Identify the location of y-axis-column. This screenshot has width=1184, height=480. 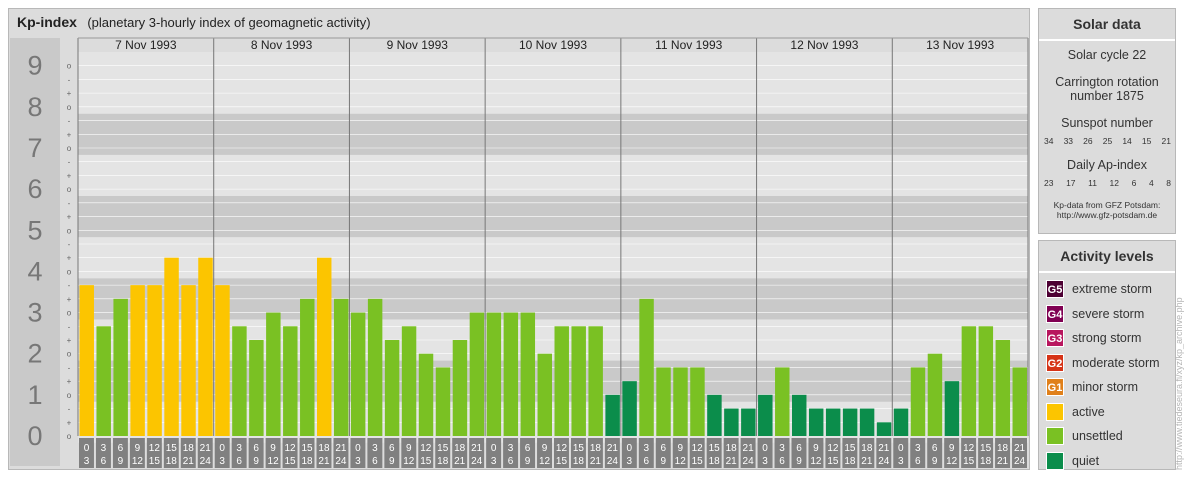
(35, 252).